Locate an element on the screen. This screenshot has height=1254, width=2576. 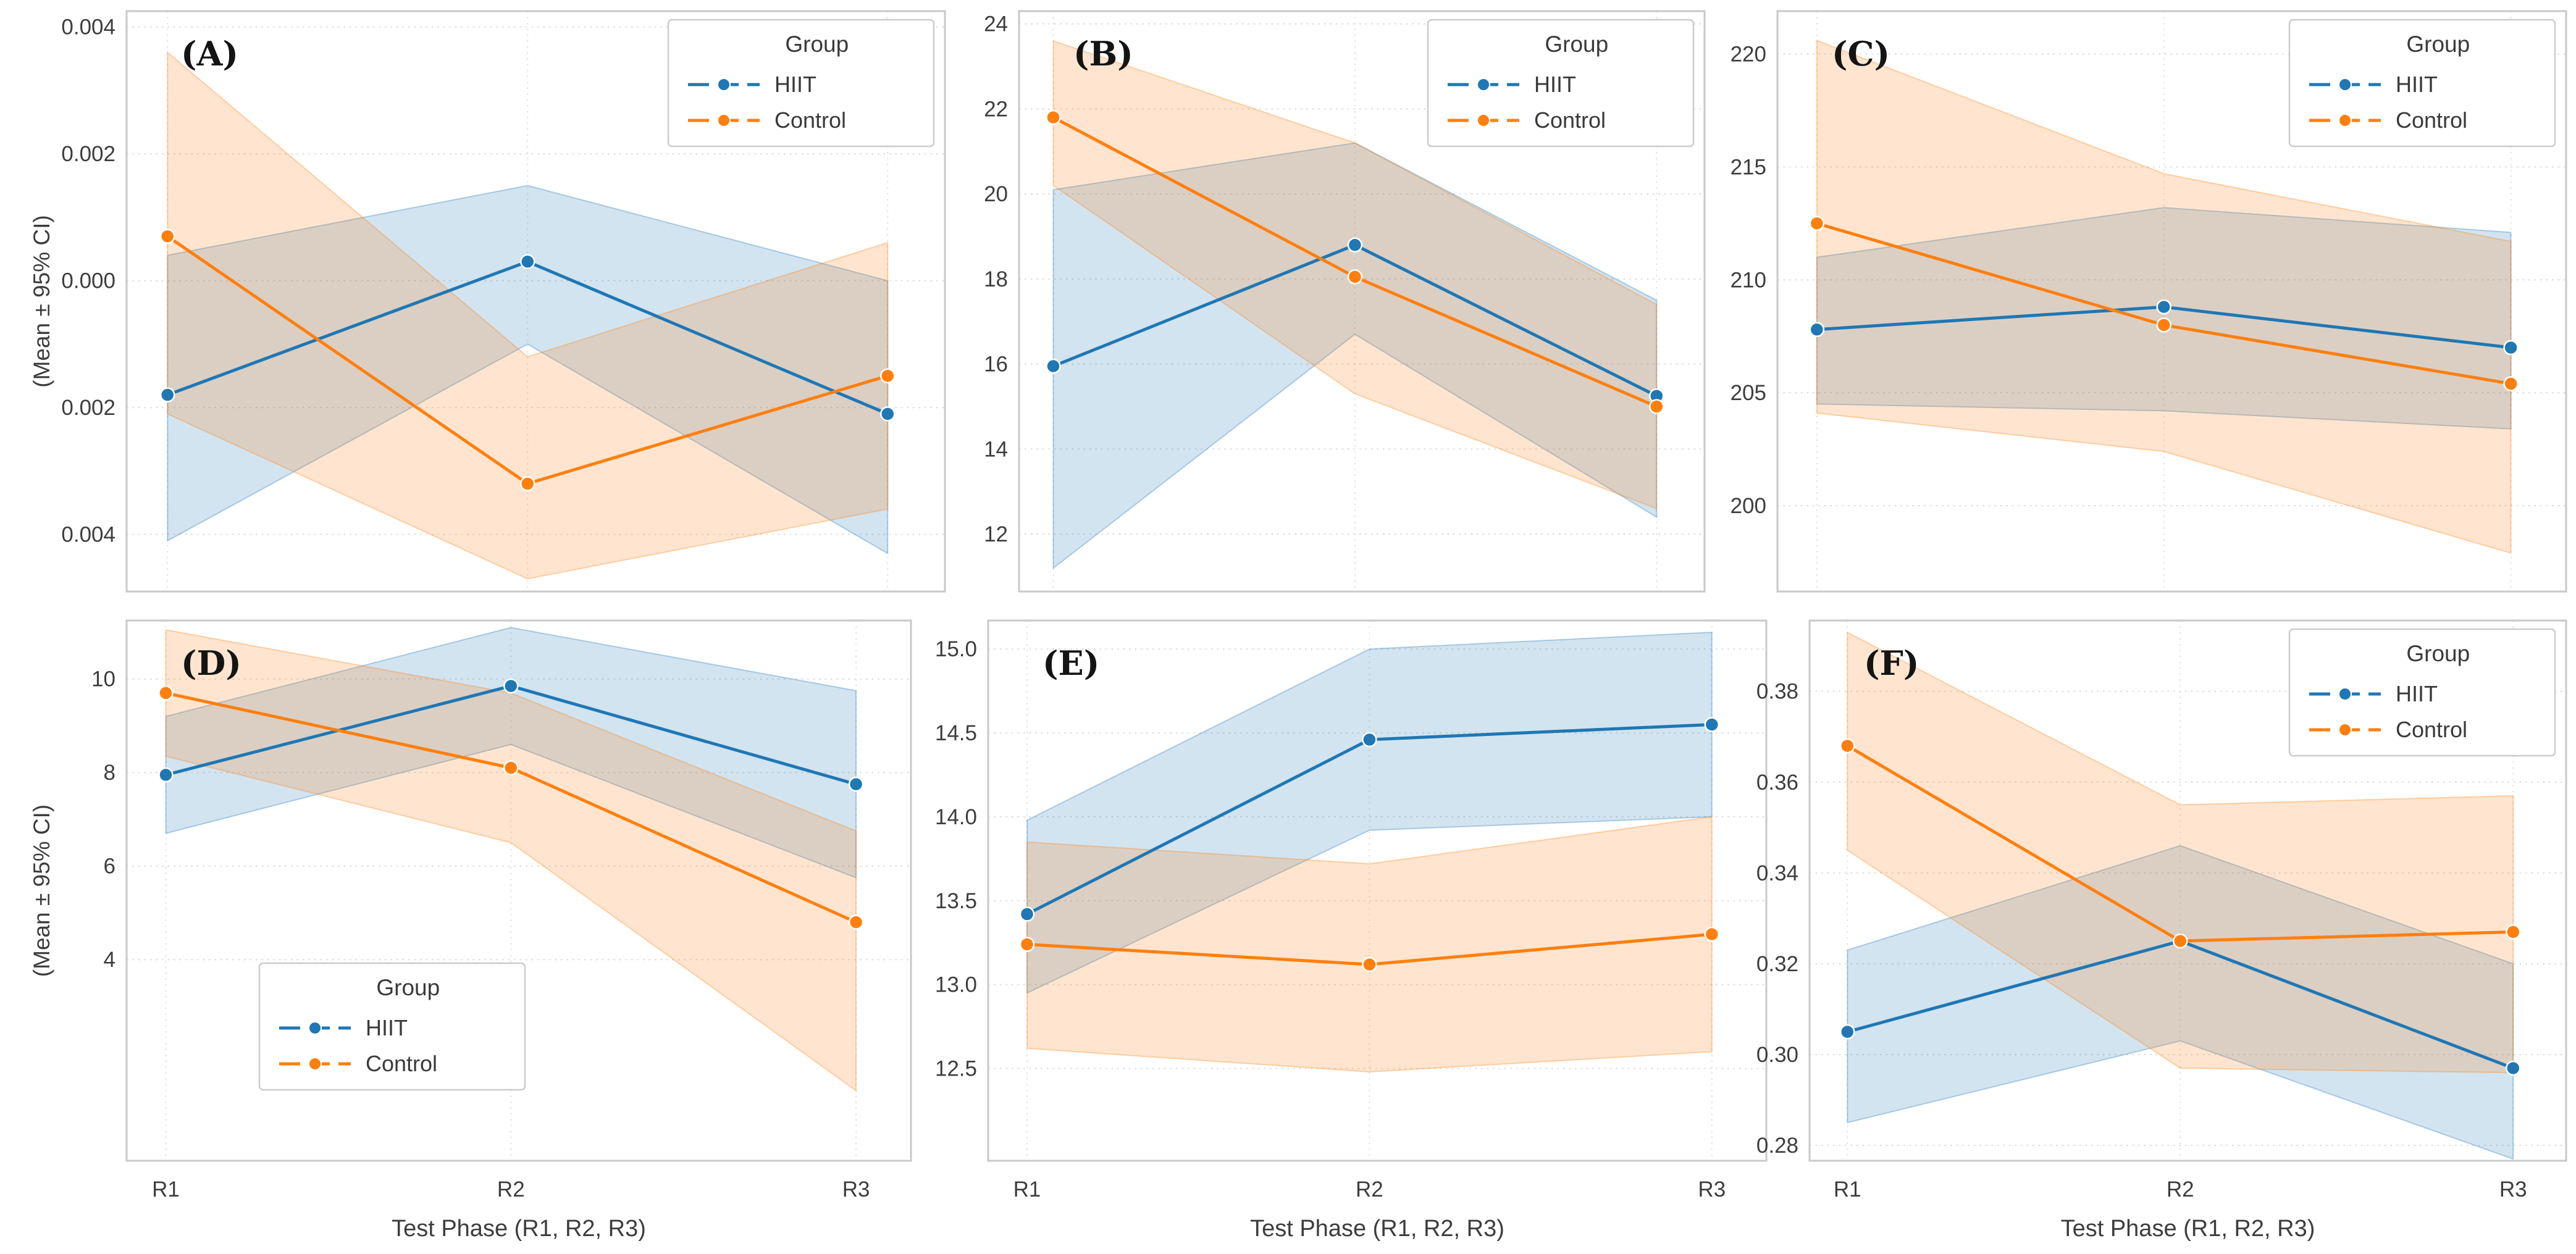
y-tick-label: 20 is located at coordinates (996, 194).